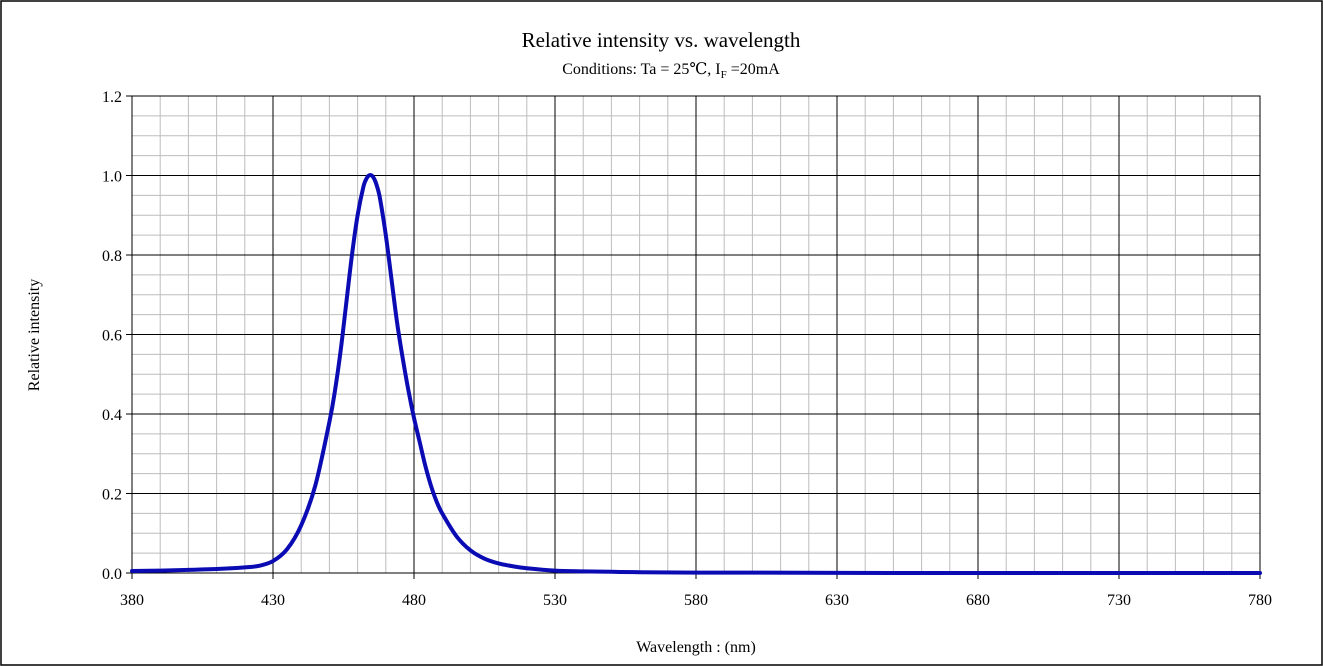 The width and height of the screenshot is (1323, 666). I want to click on x-tick-label: 480, so click(414, 600).